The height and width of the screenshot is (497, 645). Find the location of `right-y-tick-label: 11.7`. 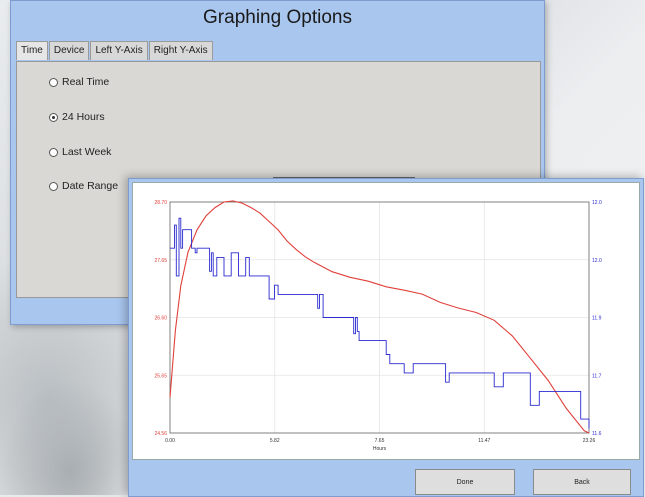

right-y-tick-label: 11.7 is located at coordinates (597, 376).